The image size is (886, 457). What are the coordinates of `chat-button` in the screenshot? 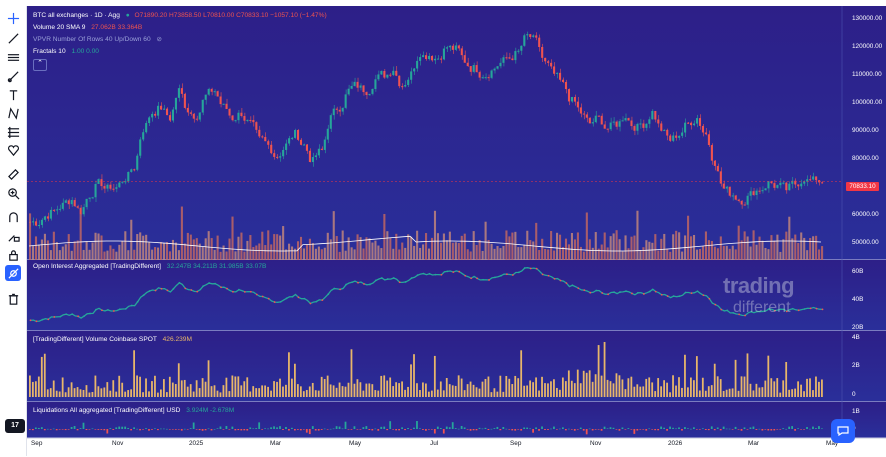 It's located at (843, 431).